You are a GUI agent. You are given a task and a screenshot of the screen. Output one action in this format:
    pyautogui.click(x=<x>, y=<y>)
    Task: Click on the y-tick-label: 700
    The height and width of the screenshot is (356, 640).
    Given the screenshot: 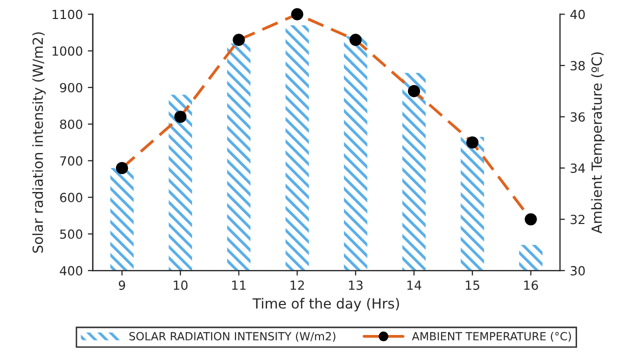 What is the action you would take?
    pyautogui.click(x=71, y=161)
    